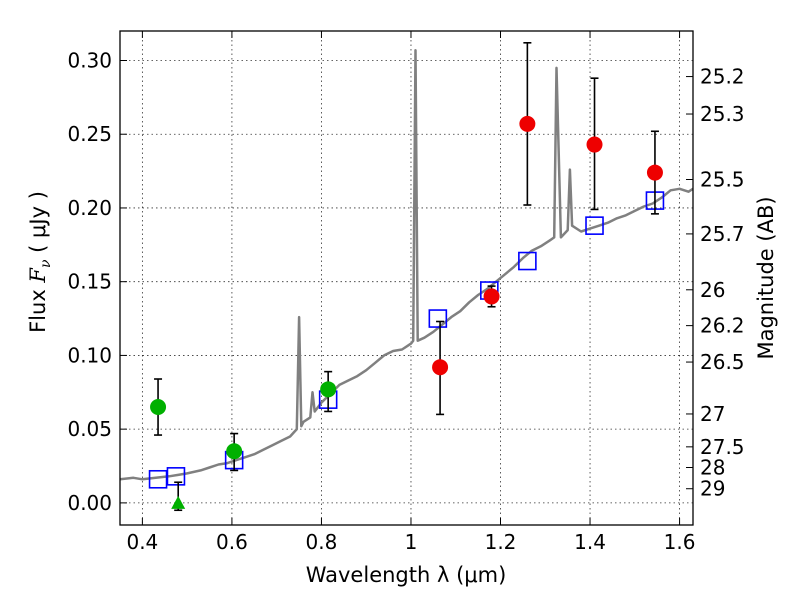 The height and width of the screenshot is (600, 800). I want to click on y-tick-label: 0.15, so click(89, 282).